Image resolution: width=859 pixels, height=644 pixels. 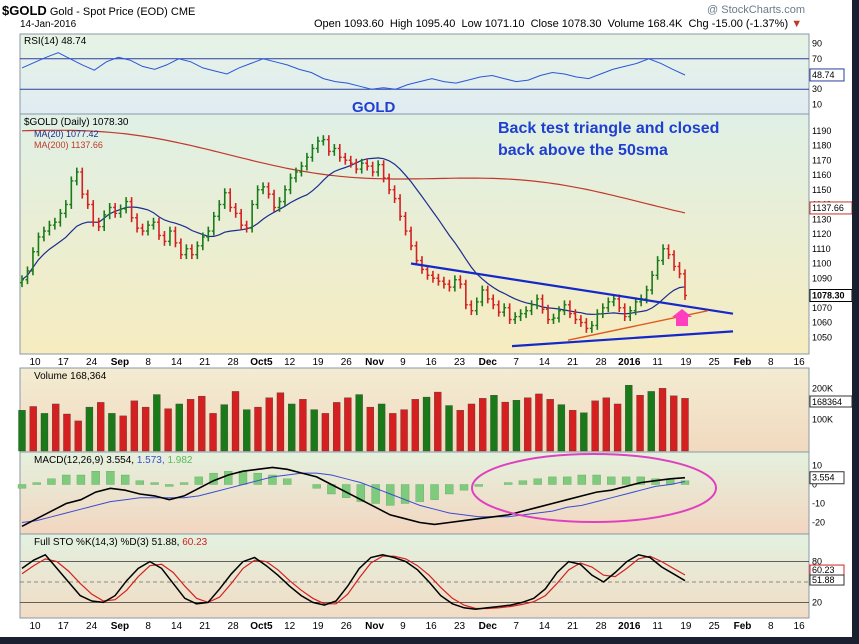 What do you see at coordinates (665, 24) in the screenshot?
I see `volume-value: 168.4K` at bounding box center [665, 24].